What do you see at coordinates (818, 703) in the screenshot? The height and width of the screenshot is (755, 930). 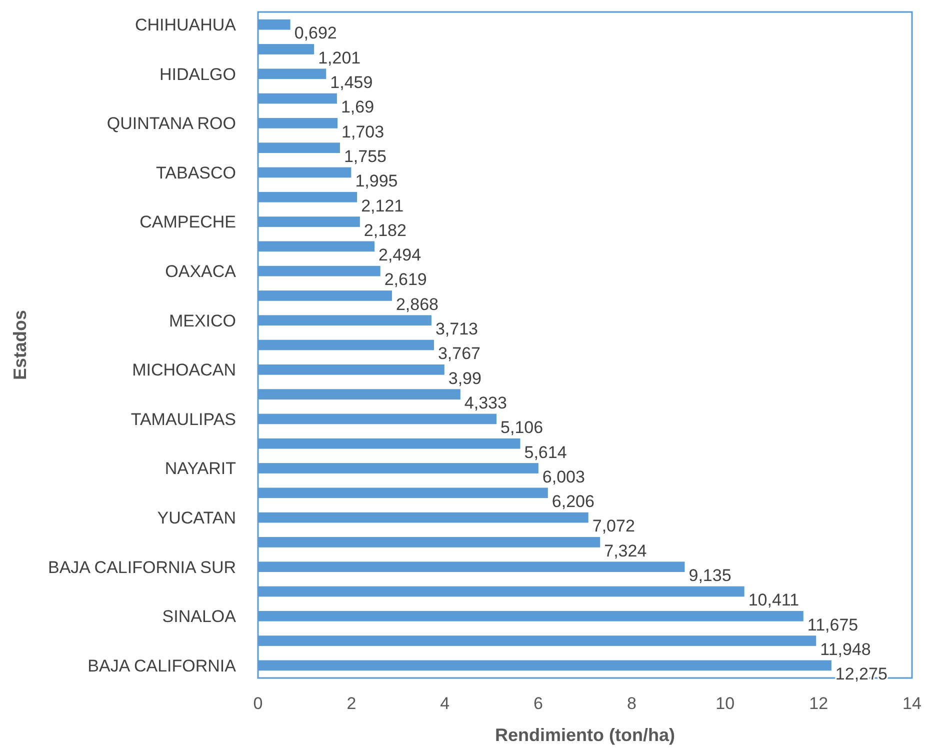 I see `x-tick-label: 12` at bounding box center [818, 703].